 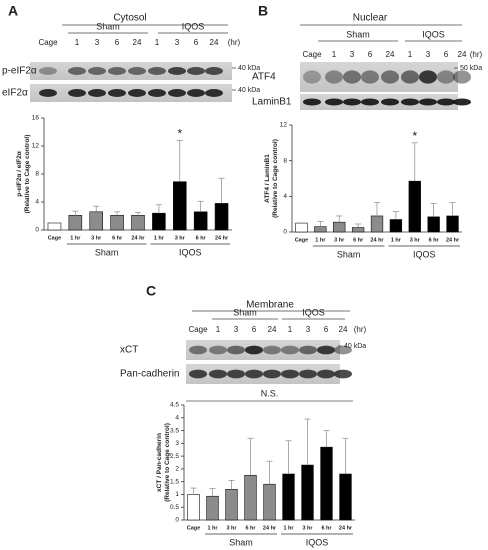 What do you see at coordinates (167, 462) in the screenshot?
I see `y-label-line: (Relative to Cage control)` at bounding box center [167, 462].